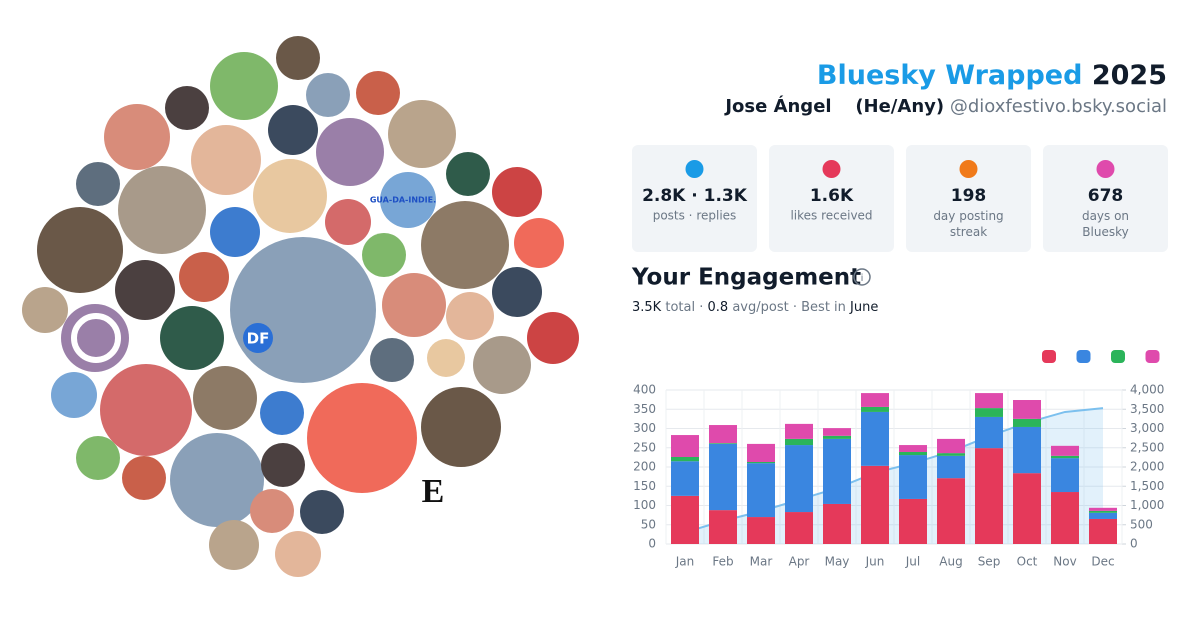  What do you see at coordinates (433, 491) in the screenshot?
I see `avatar-label: E` at bounding box center [433, 491].